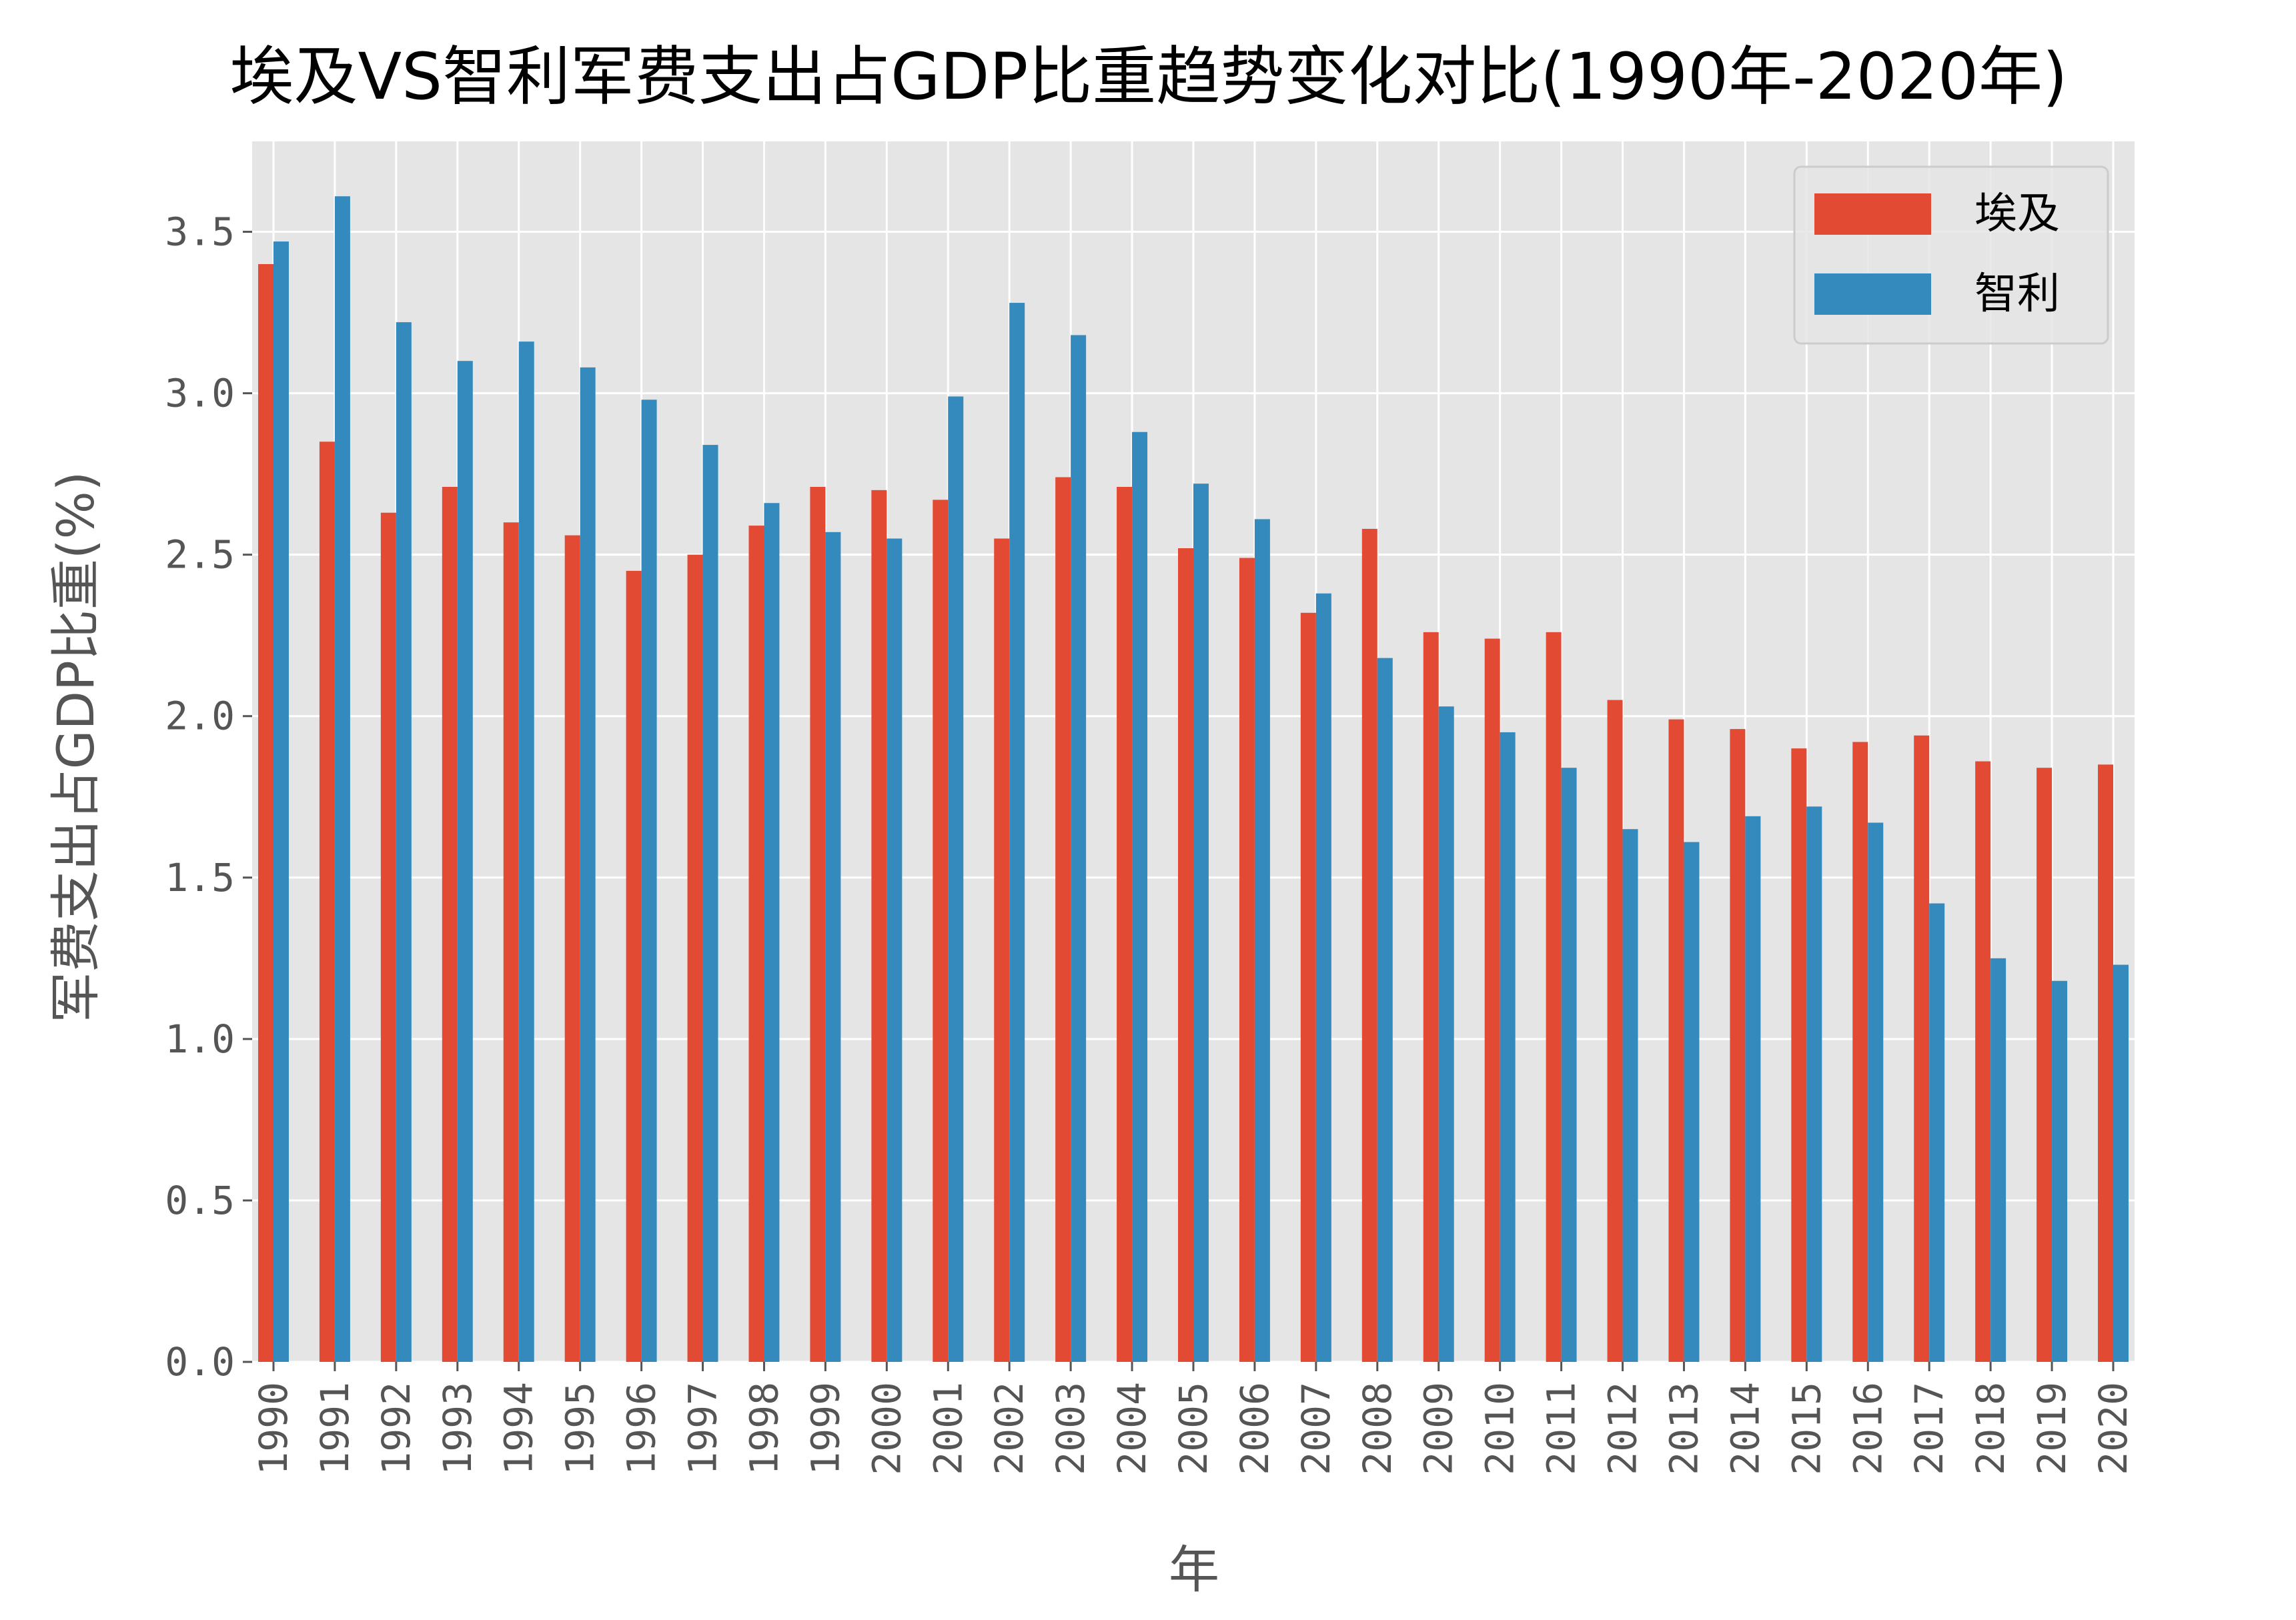 This screenshot has width=2296, height=1620. What do you see at coordinates (1738, 1045) in the screenshot?
I see `bar-埃及-2014` at bounding box center [1738, 1045].